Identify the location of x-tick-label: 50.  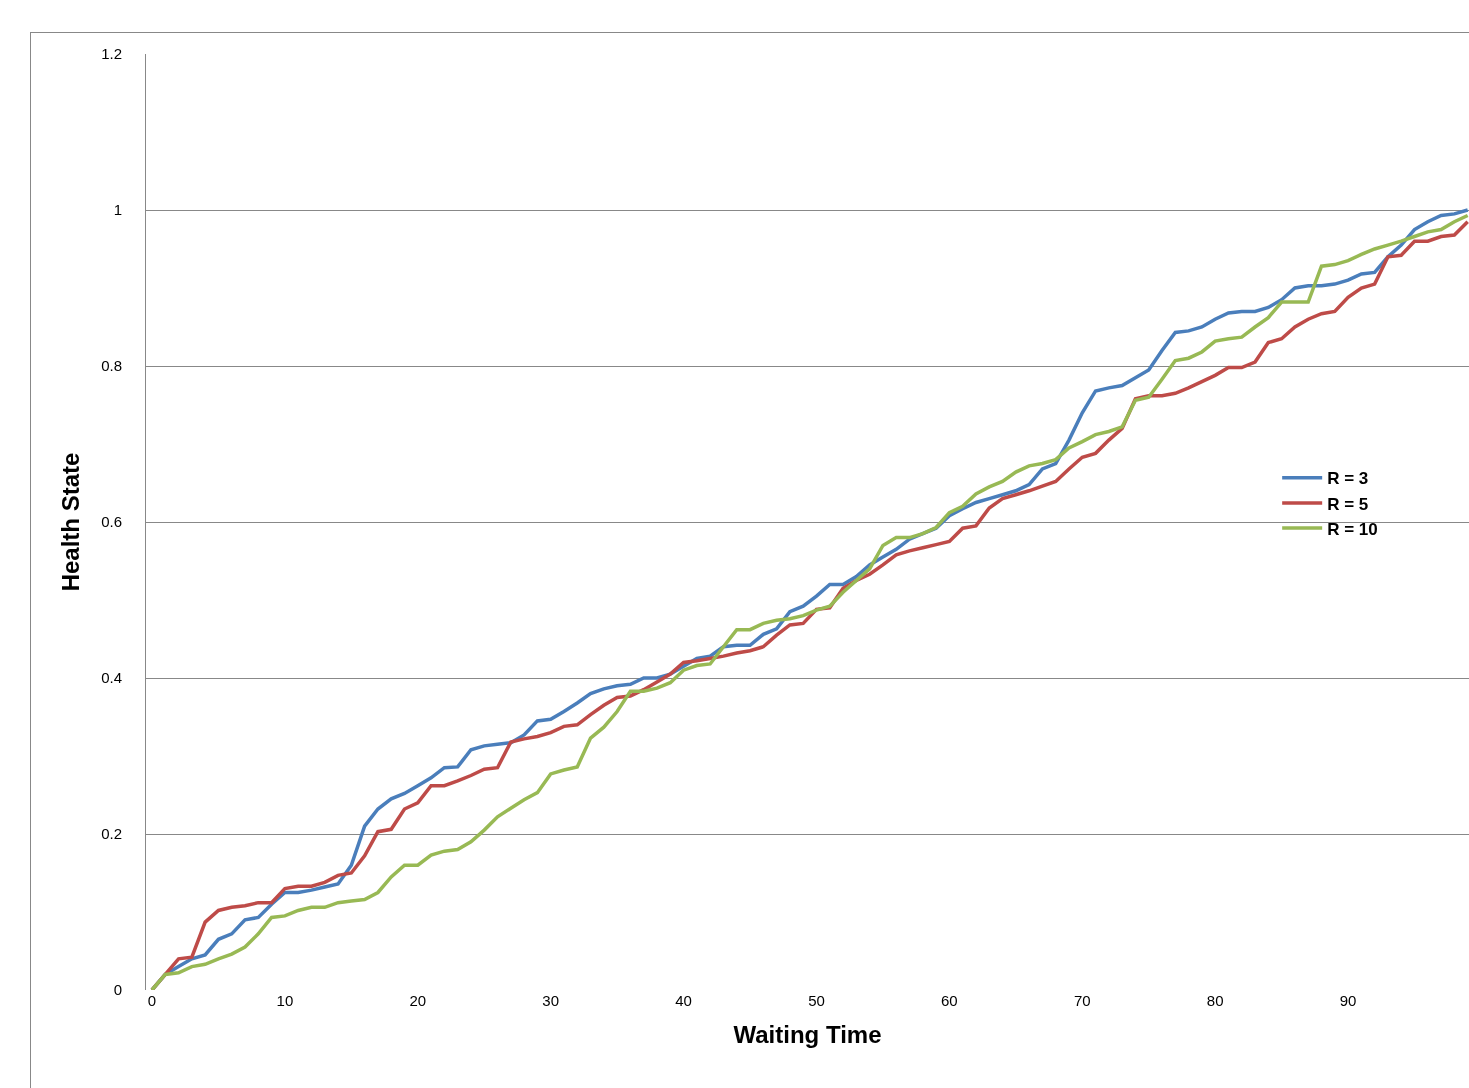
(816, 1000).